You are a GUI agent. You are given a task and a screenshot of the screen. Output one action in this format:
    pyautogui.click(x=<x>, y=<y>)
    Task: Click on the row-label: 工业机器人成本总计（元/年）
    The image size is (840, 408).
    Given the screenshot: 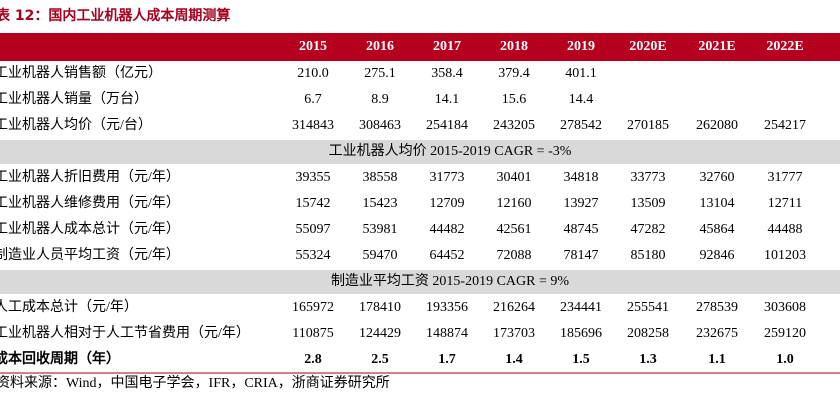 What is the action you would take?
    pyautogui.click(x=90, y=229)
    